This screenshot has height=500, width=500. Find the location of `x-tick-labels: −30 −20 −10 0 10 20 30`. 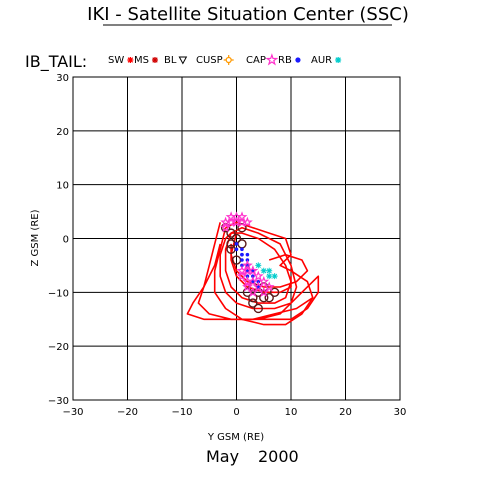

x-tick-labels: −30 −20 −10 0 10 20 30 is located at coordinates (234, 412).